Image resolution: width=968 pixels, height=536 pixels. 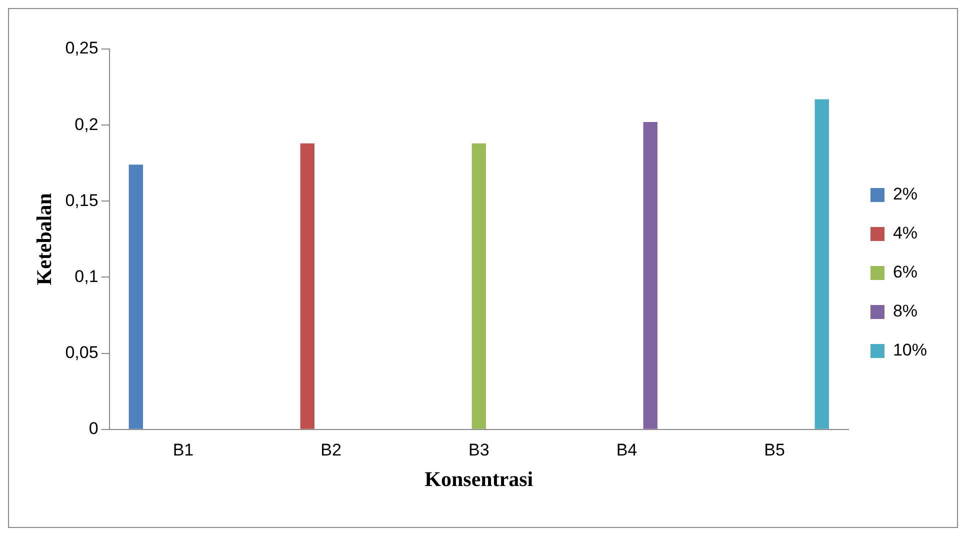 I want to click on y-axis-title: Ketebalan, so click(x=44, y=239).